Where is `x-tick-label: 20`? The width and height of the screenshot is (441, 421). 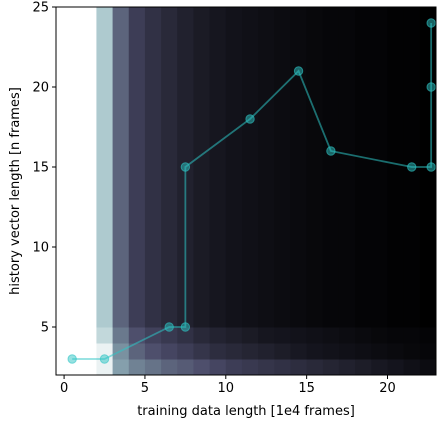
x-tick-label: 20 is located at coordinates (387, 388).